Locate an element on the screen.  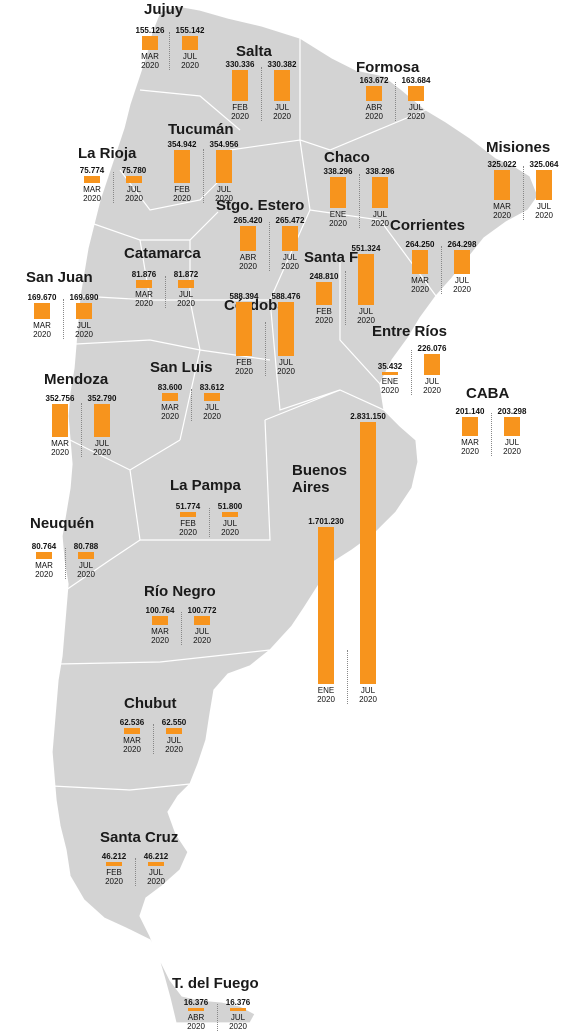
month-label-tucuman-1: JUL is located at coordinates (224, 189).